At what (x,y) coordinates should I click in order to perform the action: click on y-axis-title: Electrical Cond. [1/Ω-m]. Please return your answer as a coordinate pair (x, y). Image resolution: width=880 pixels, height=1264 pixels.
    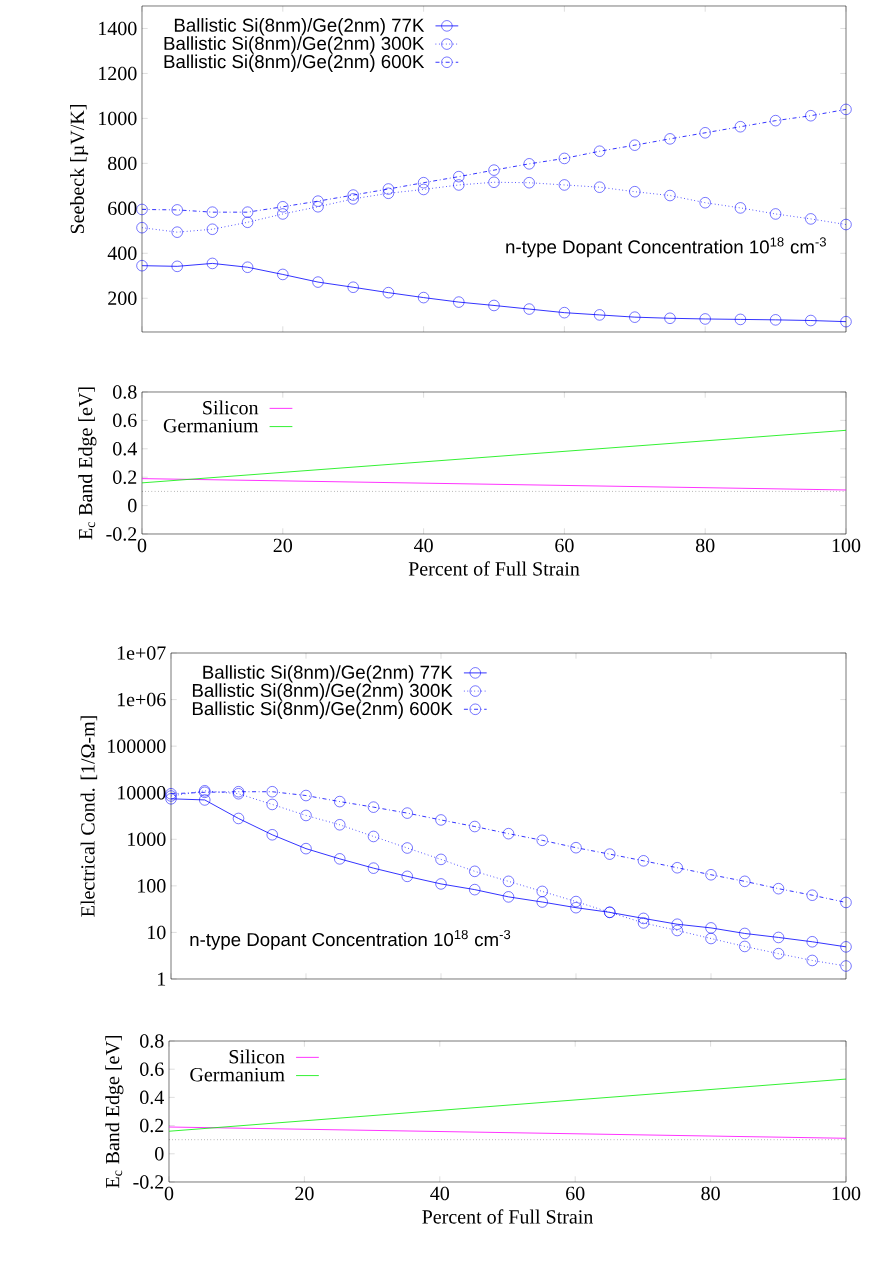
    Looking at the image, I should click on (89, 816).